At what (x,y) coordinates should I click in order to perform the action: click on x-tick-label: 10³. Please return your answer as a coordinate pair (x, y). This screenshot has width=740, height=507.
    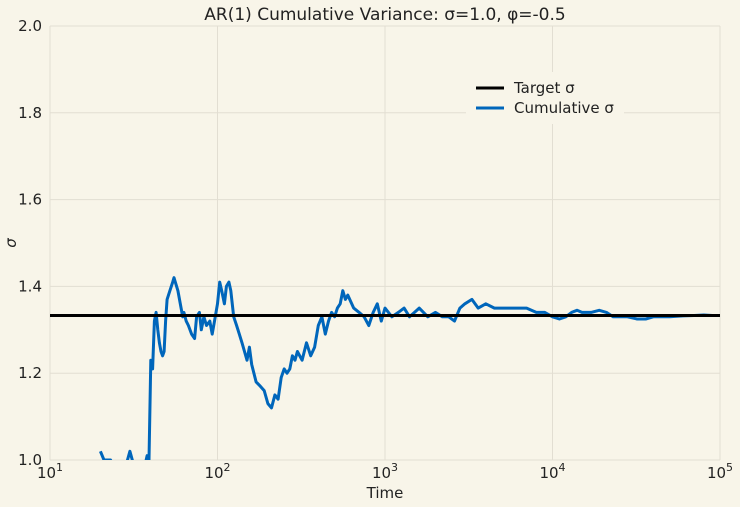
    Looking at the image, I should click on (385, 471).